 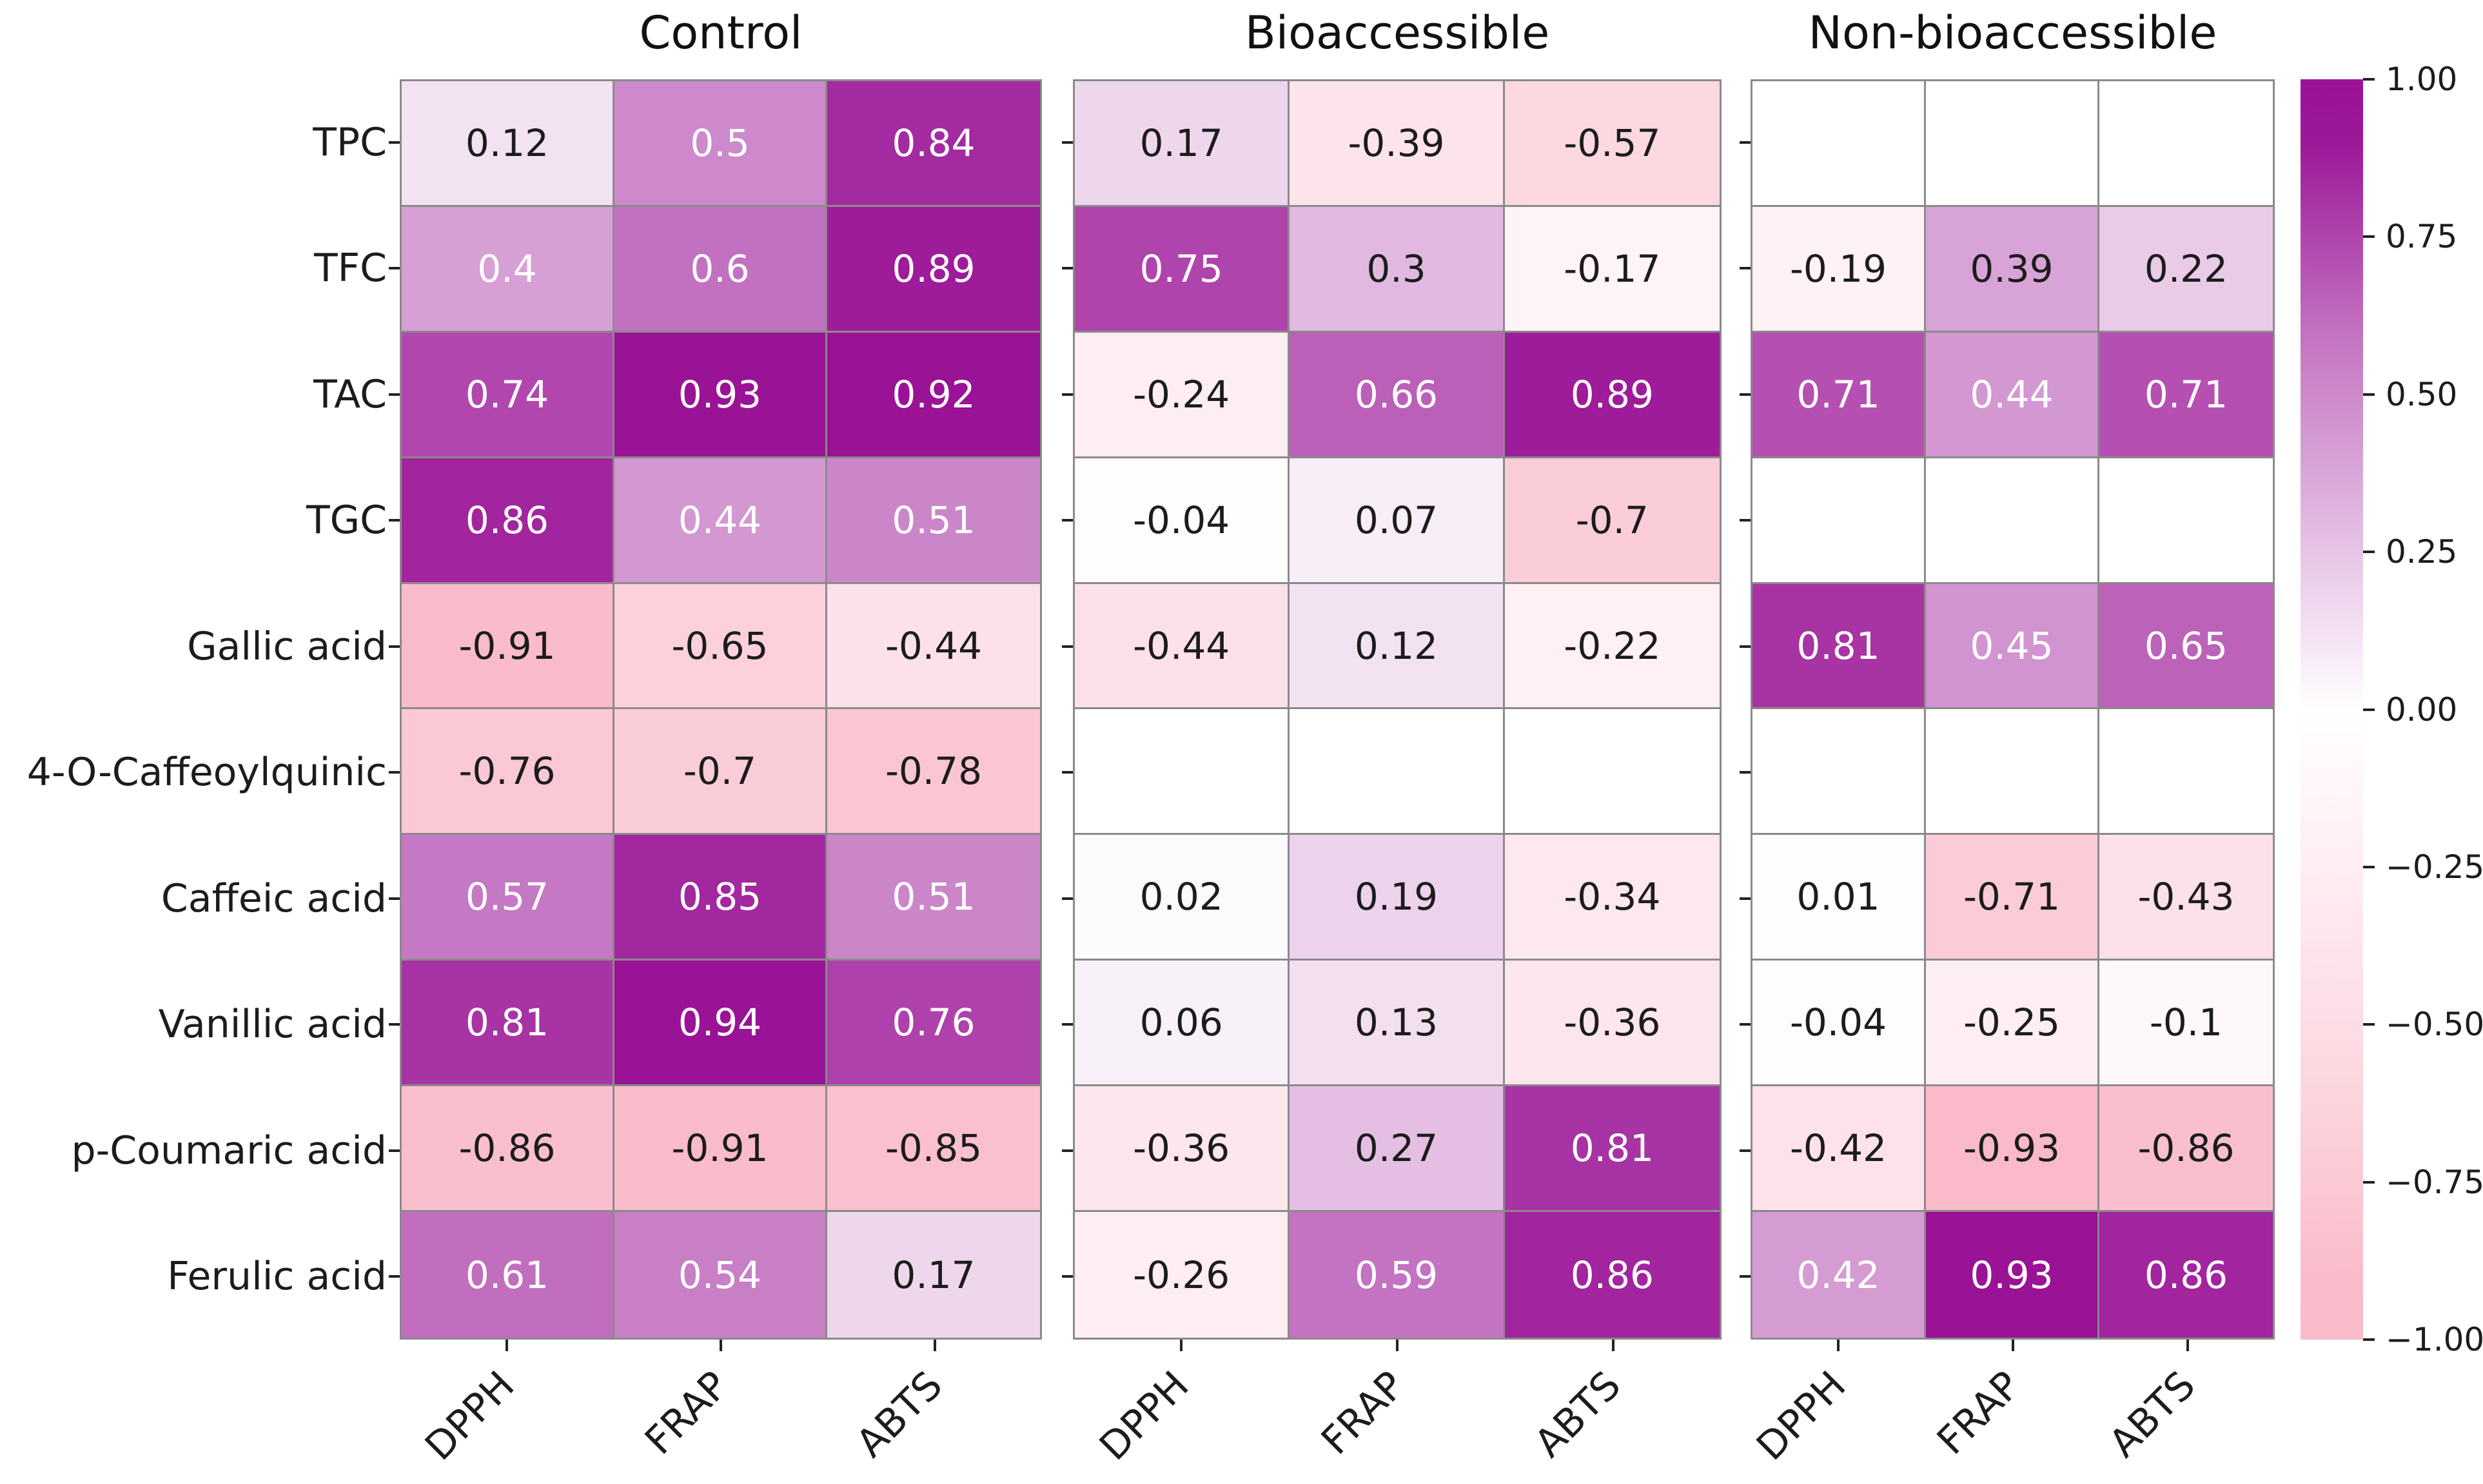 What do you see at coordinates (721, 395) in the screenshot?
I see `heatmap-cell: 0.93` at bounding box center [721, 395].